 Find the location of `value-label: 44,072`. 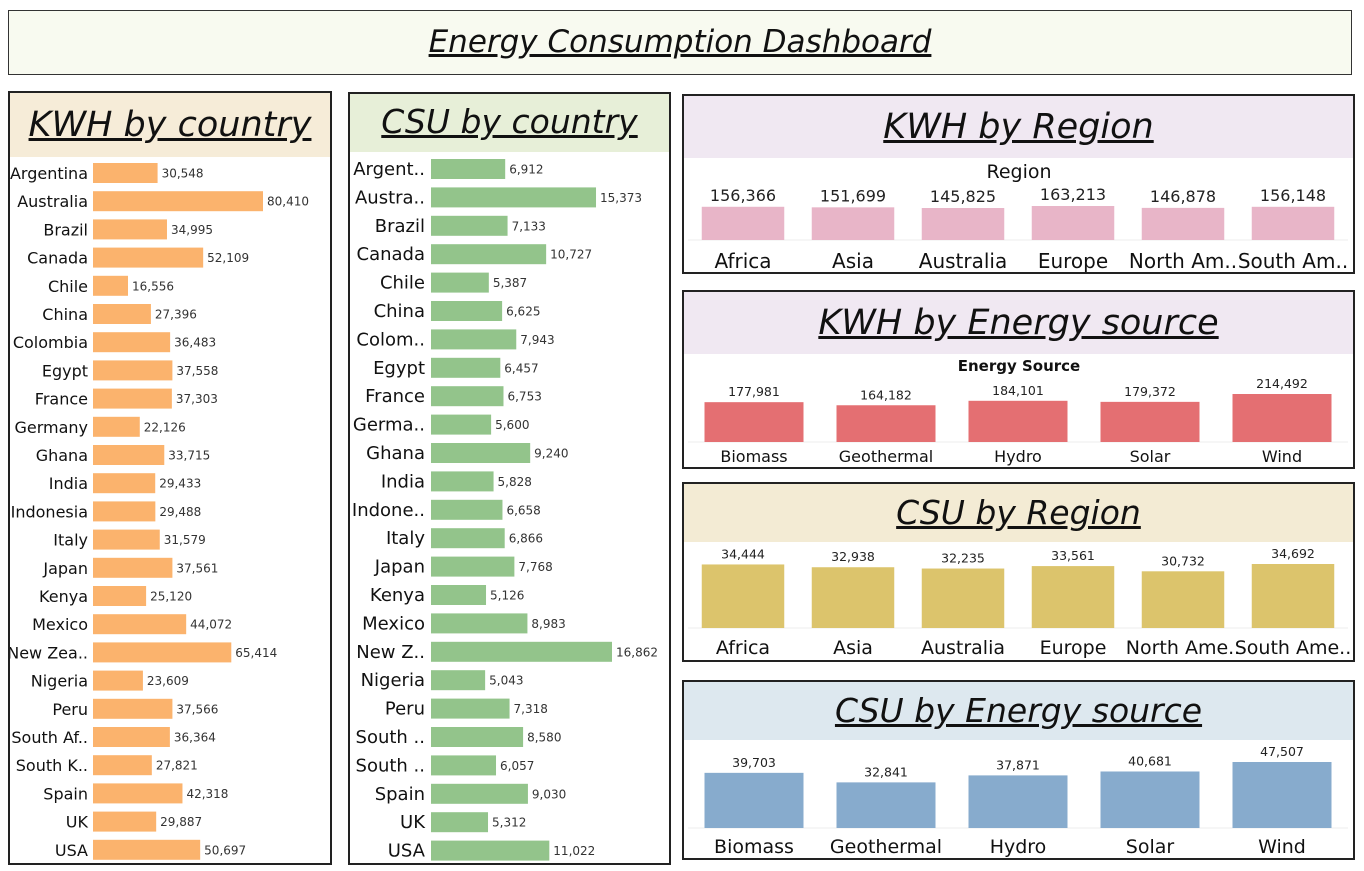

value-label: 44,072 is located at coordinates (211, 625).